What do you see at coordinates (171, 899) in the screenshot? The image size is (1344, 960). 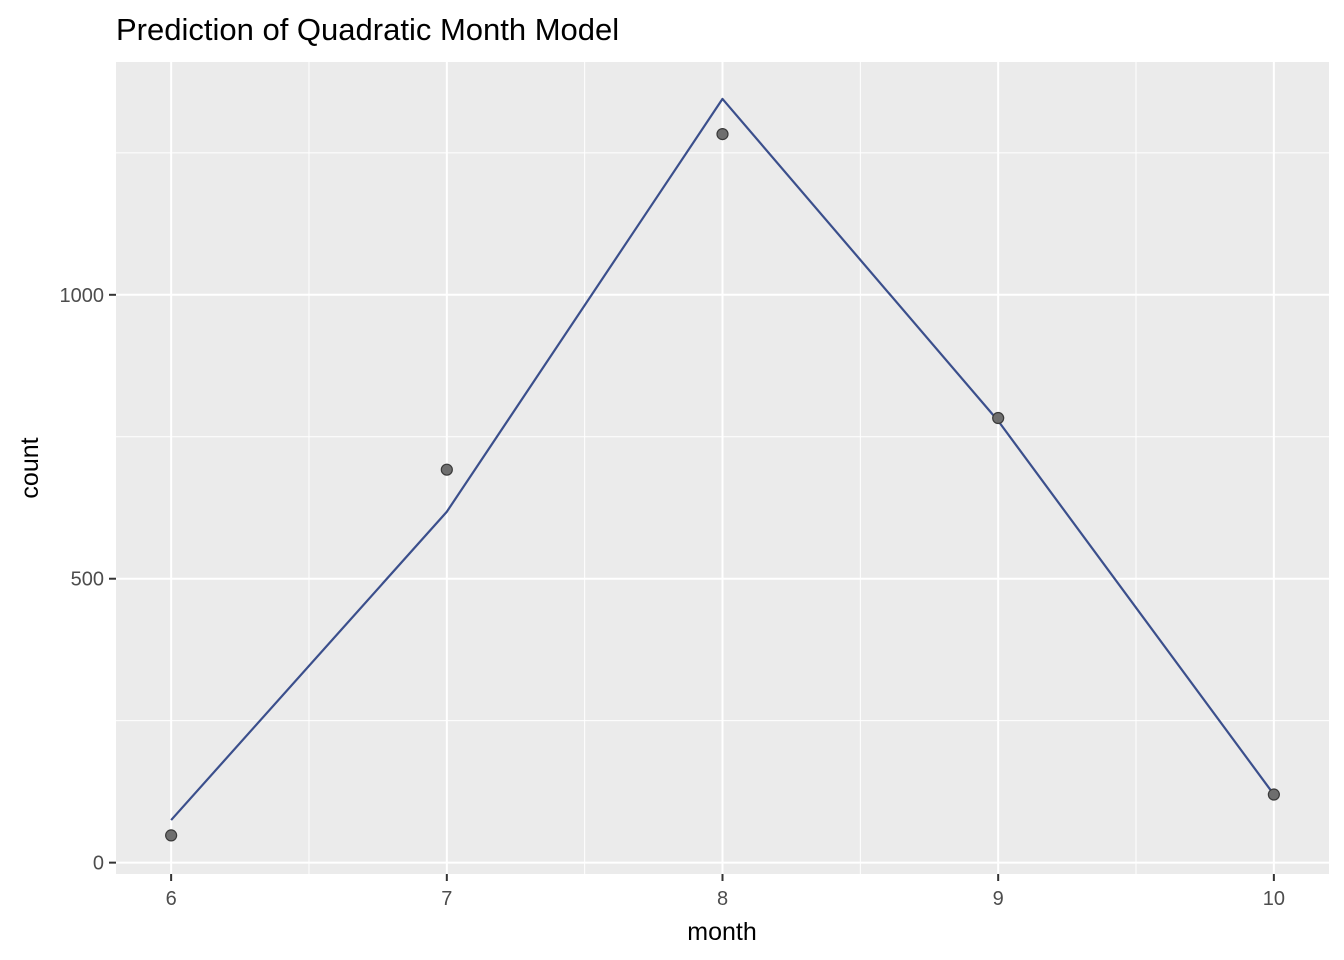 I see `x-tick-label: 6` at bounding box center [171, 899].